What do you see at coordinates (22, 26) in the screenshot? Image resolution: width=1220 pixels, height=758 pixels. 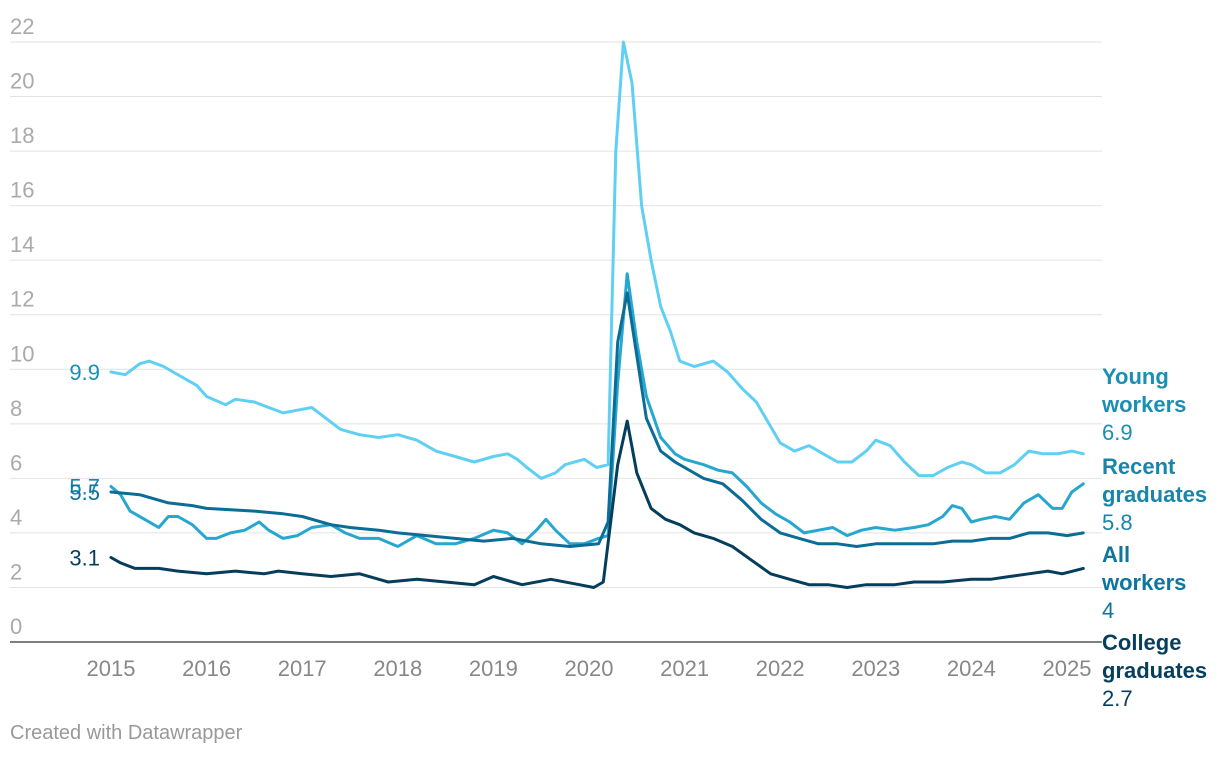 I see `y-tick-label: 22` at bounding box center [22, 26].